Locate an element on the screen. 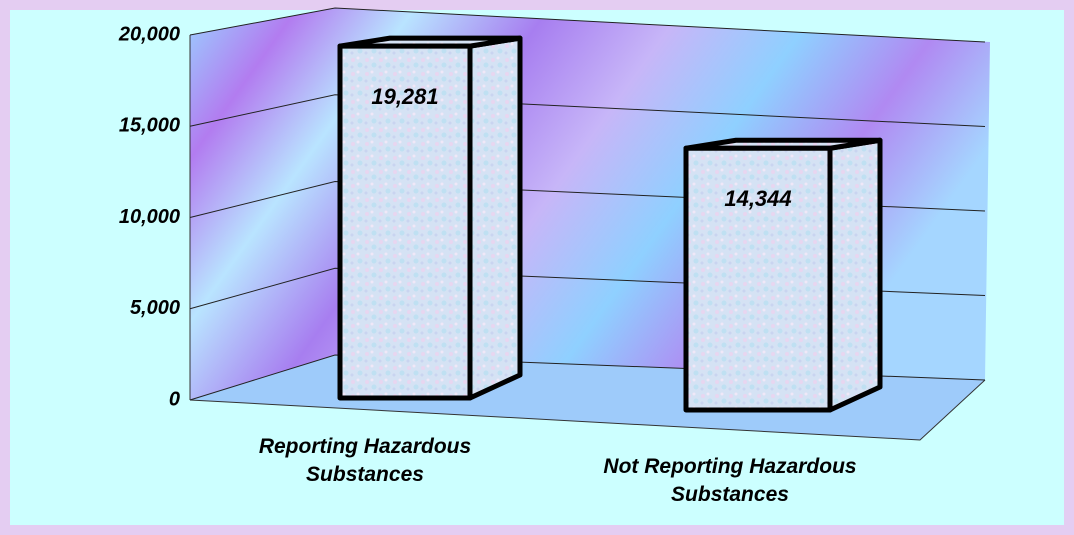 This screenshot has width=1074, height=535. y-tick-label: 5,000 is located at coordinates (155, 308).